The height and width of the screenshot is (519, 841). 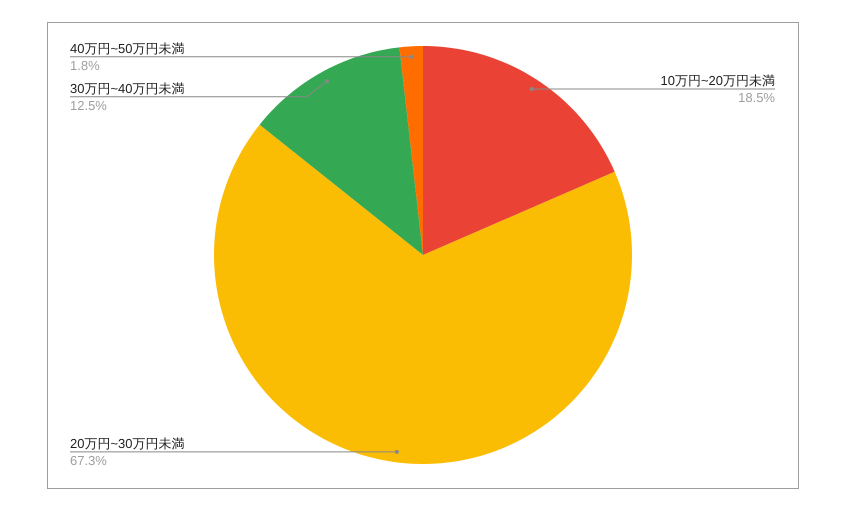 What do you see at coordinates (127, 443) in the screenshot?
I see `slice-label: 20万円~30万円未満` at bounding box center [127, 443].